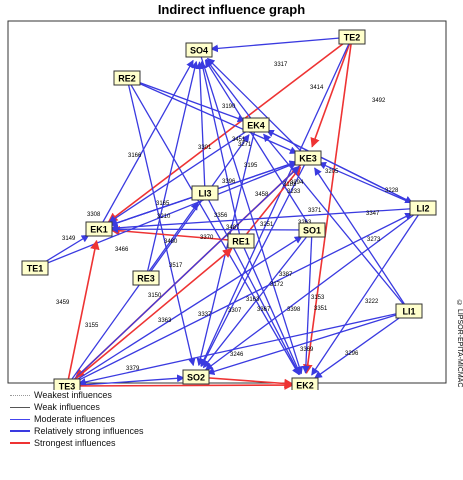 This screenshot has height=480, width=463. I want to click on edge-li1-to-ek2, so click(362, 344).